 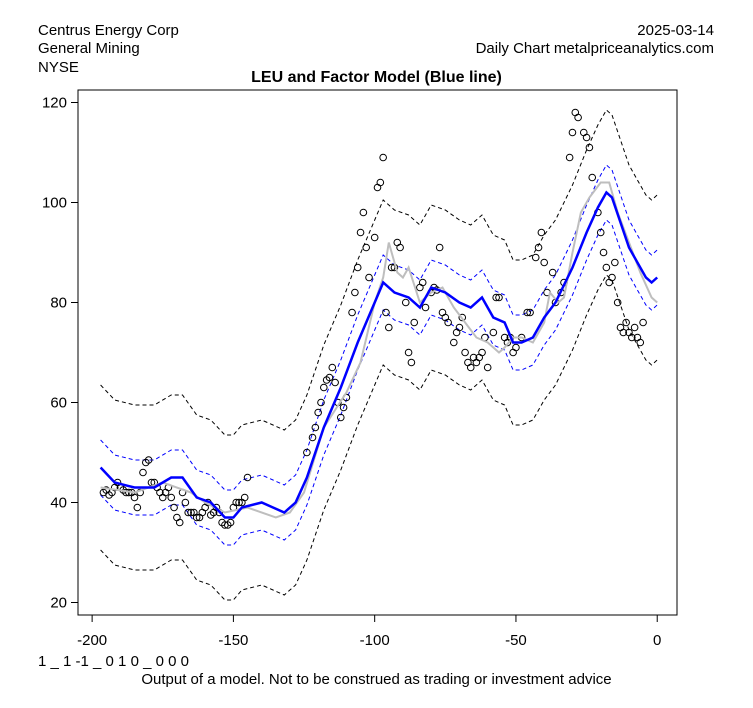 I want to click on x-tick-label: -150, so click(x=233, y=640).